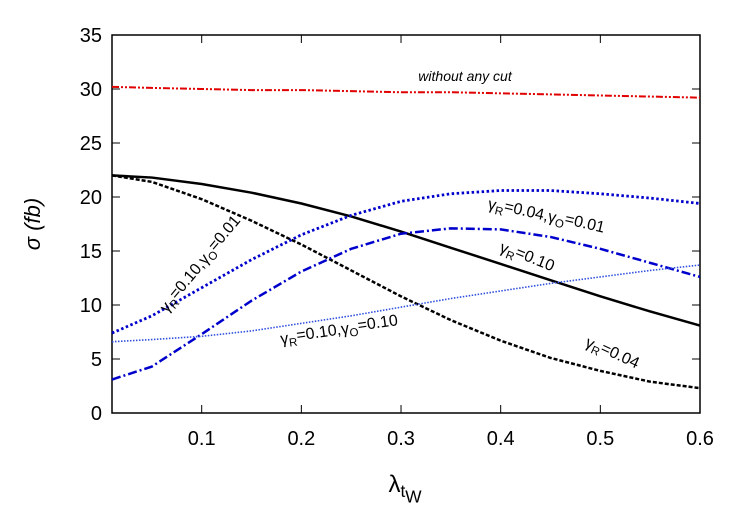 This screenshot has height=528, width=747. I want to click on y-tick-label: 15, so click(91, 252).